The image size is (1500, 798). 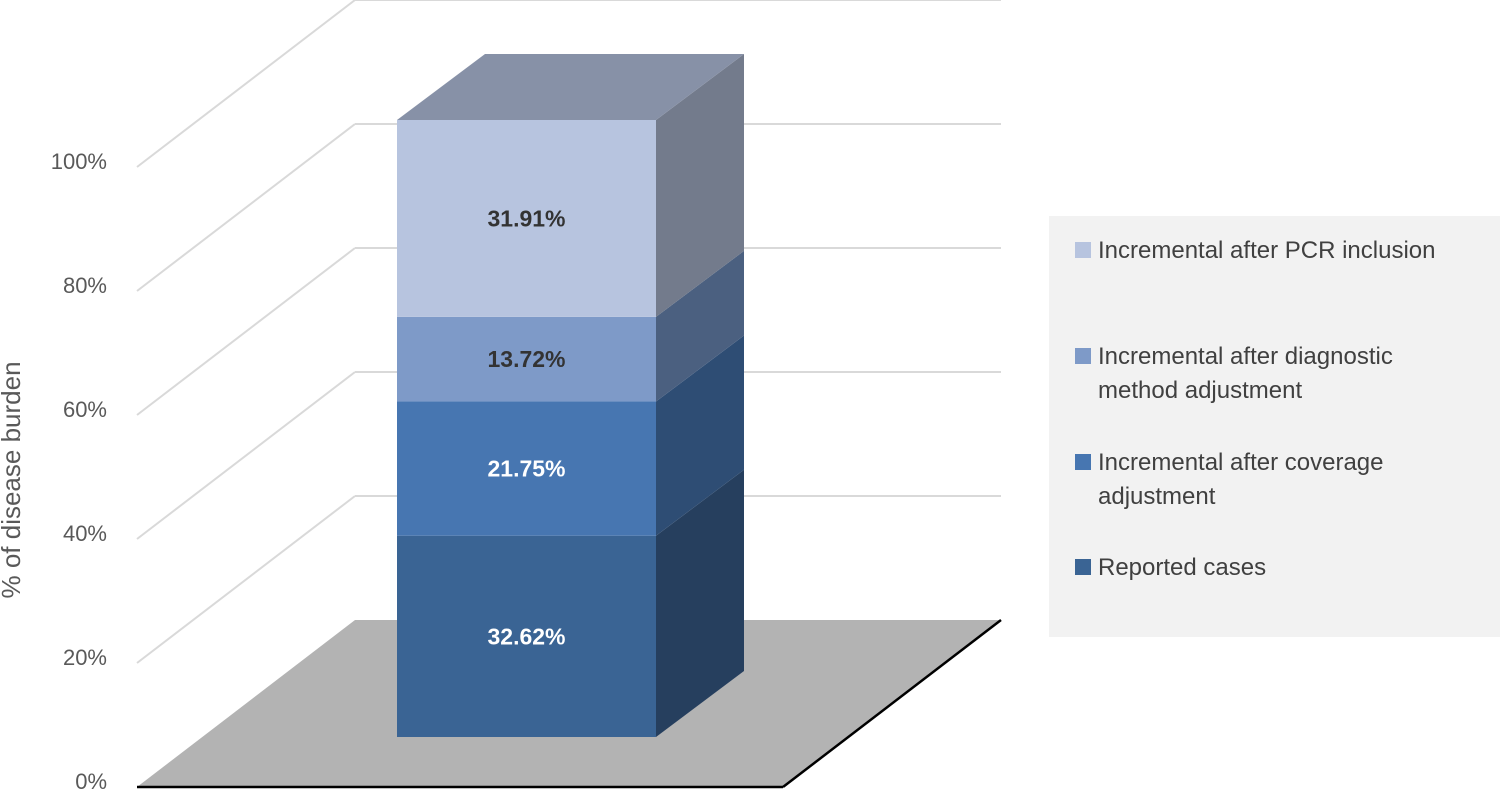 What do you see at coordinates (1266, 250) in the screenshot?
I see `legend-label: Incremental after PCR inclusion` at bounding box center [1266, 250].